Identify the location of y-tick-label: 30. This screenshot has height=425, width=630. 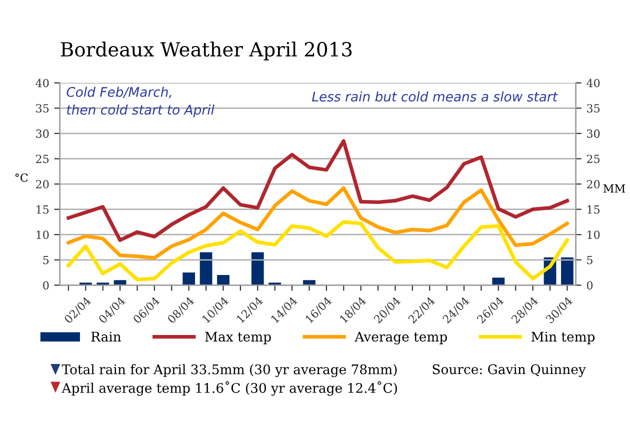
(42, 133).